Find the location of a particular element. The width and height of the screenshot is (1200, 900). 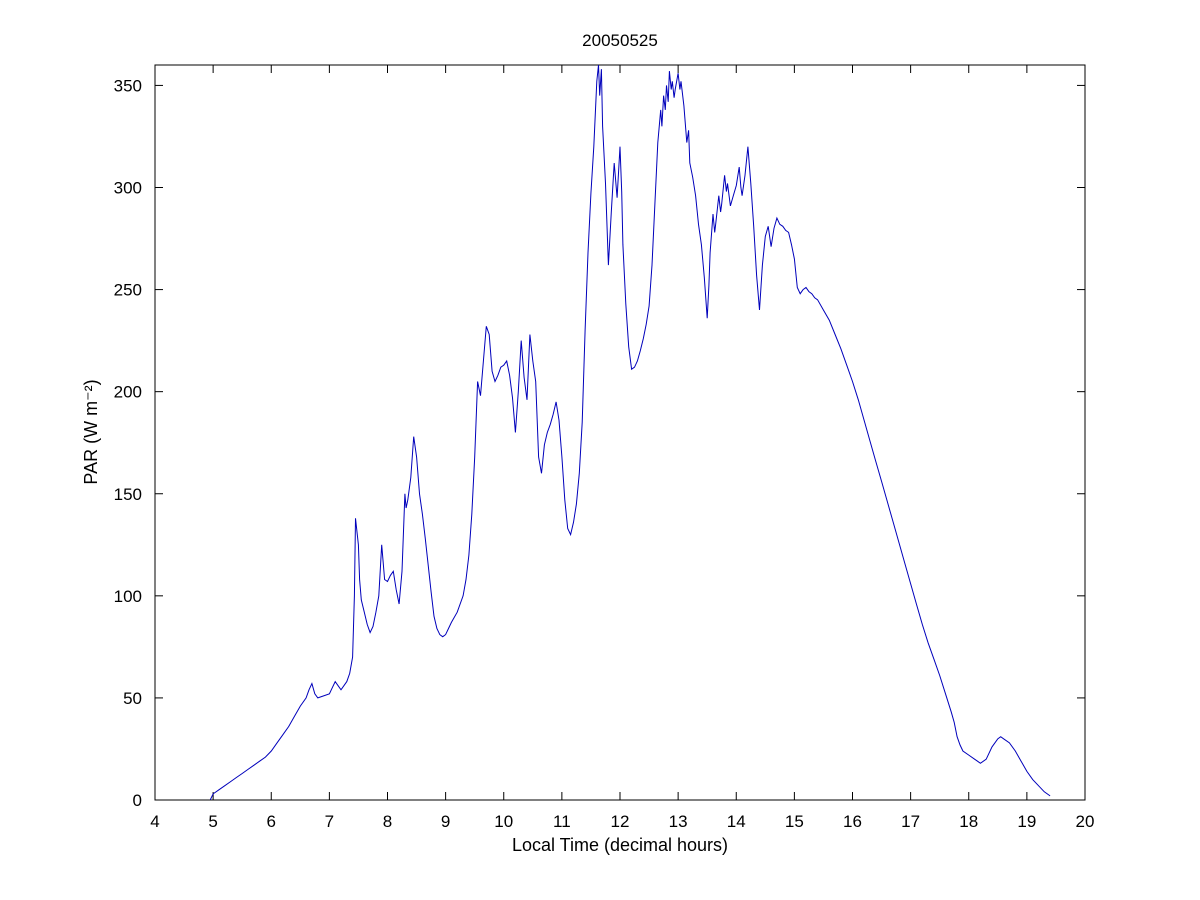

x-tick-label: 9 is located at coordinates (445, 821).